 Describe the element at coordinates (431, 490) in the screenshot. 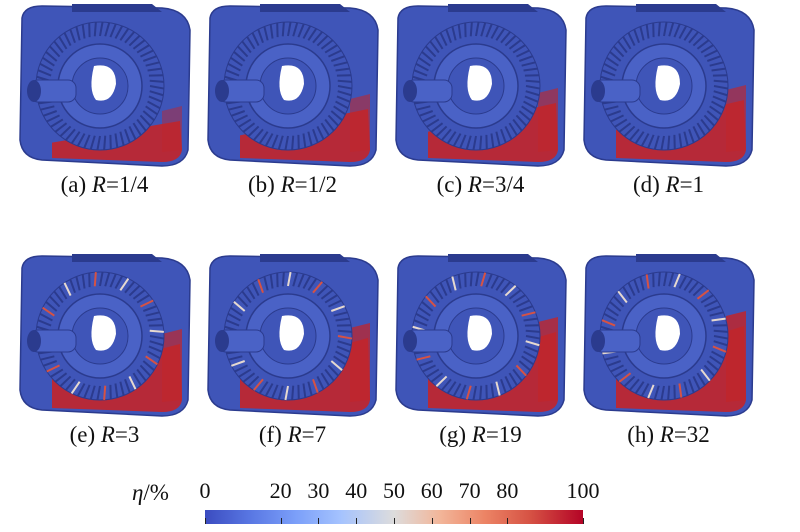

I see `colorbar-tick-label: 60` at that location.